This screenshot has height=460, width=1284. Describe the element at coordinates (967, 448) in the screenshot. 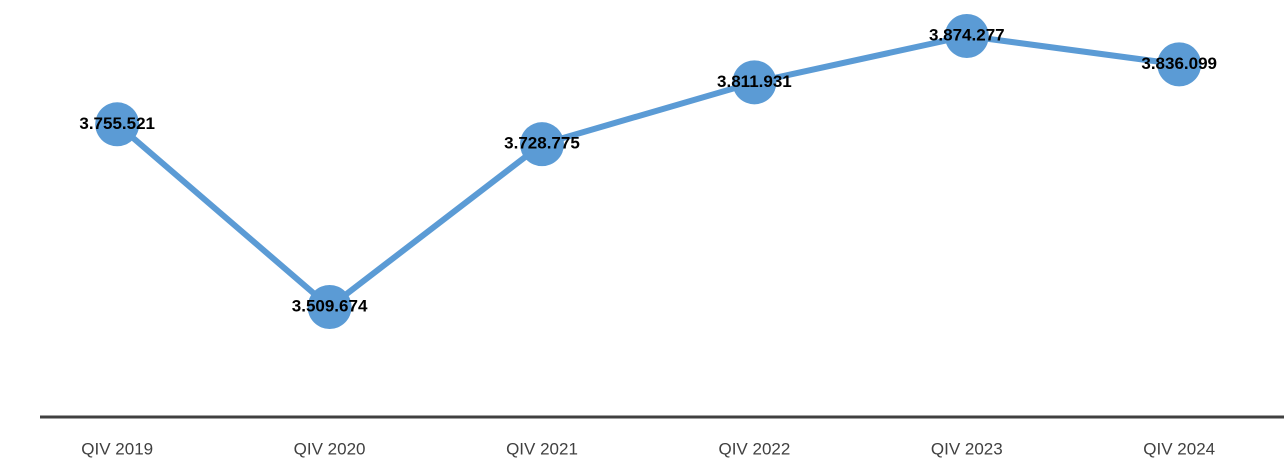

I see `x-tick-label: QIV 2023` at that location.